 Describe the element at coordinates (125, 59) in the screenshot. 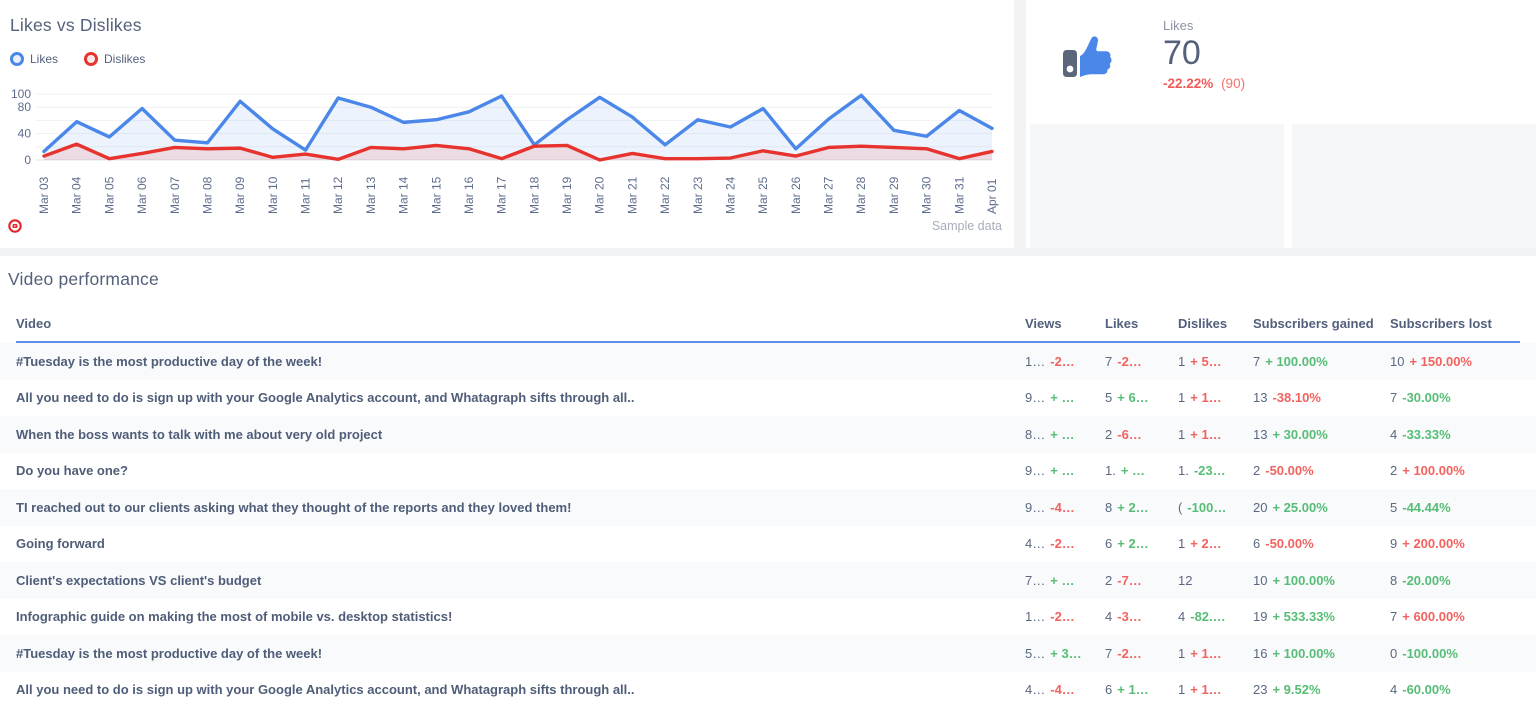

I see `legend-label: Dislikes` at that location.